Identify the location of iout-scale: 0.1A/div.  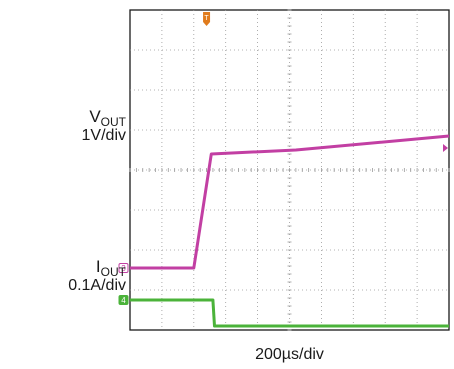
(97, 285).